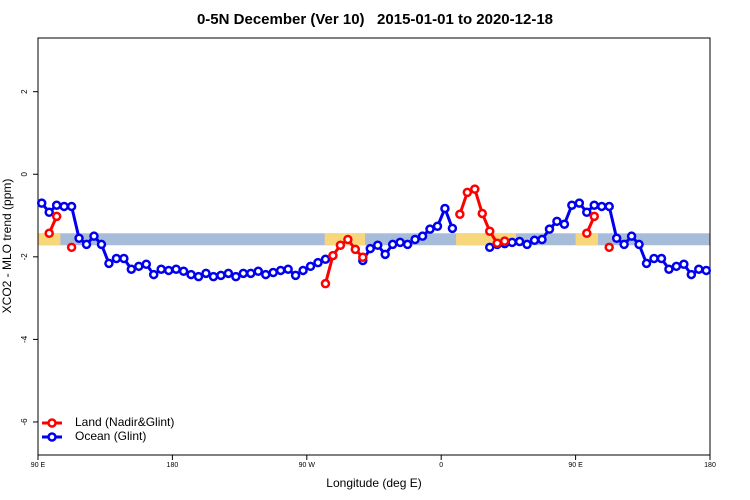 This screenshot has height=500, width=750. Describe the element at coordinates (7, 246) in the screenshot. I see `y-axis-label: XCO2 - MLO trend (ppm)` at that location.